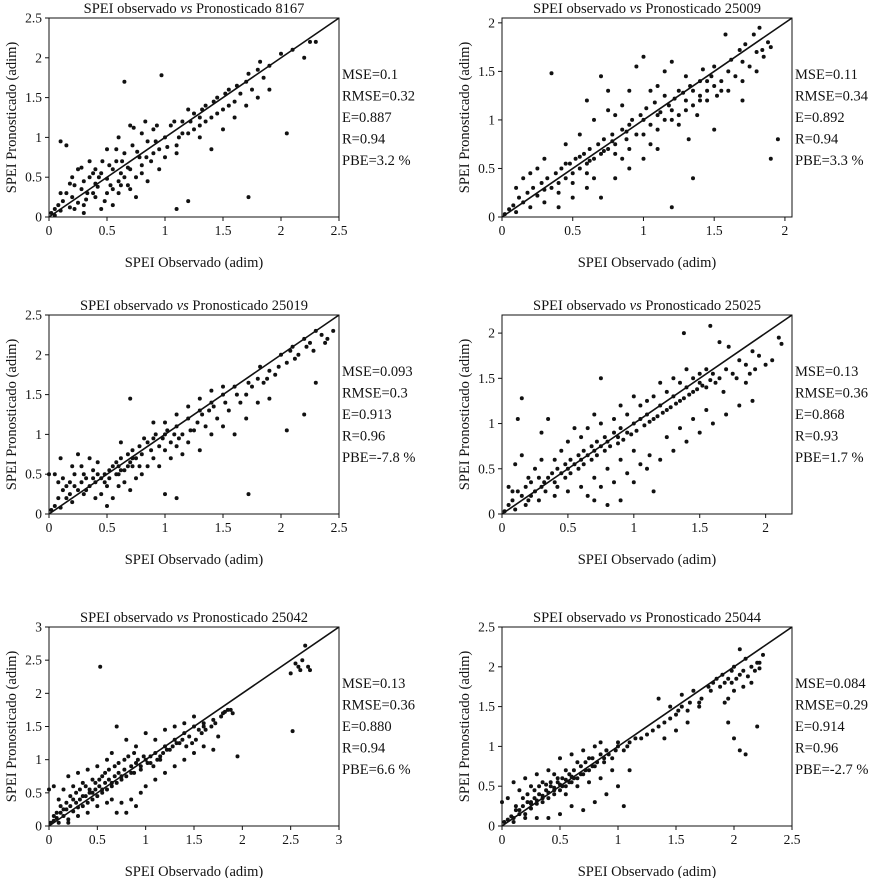  I want to click on title-station: Pronosticado 8167, so click(248, 9).